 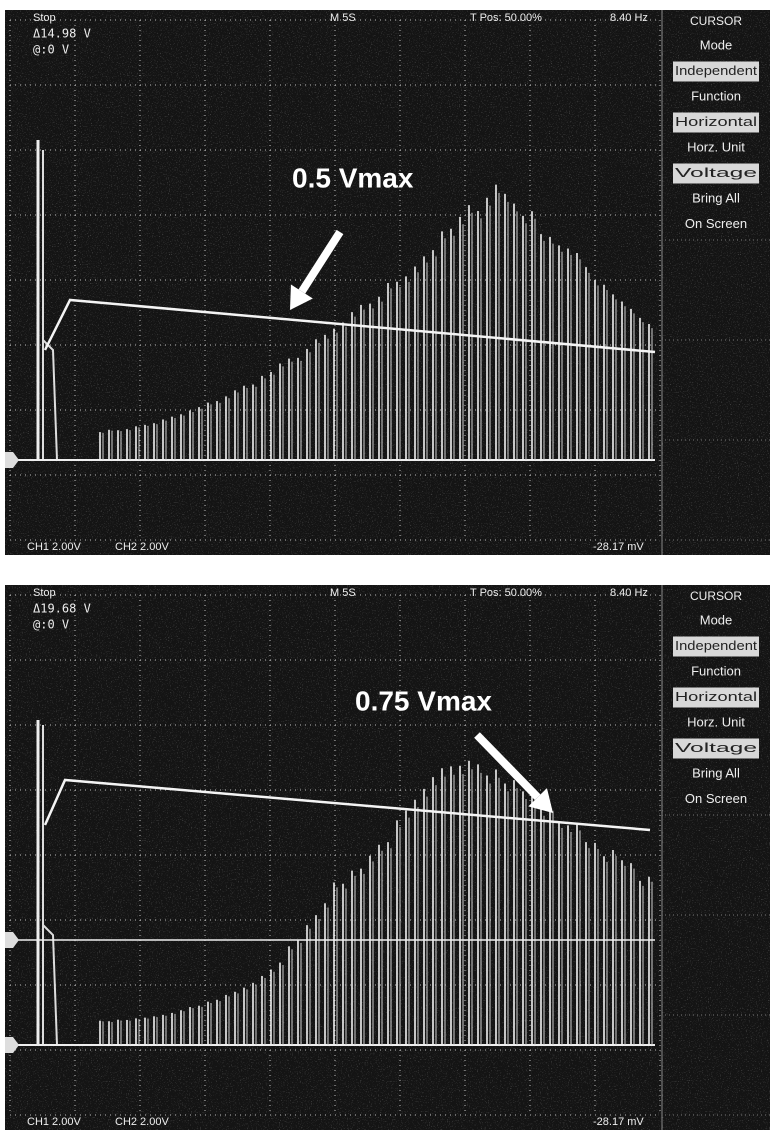 What do you see at coordinates (423, 700) in the screenshot?
I see `annotation: 0.75 Vmax` at bounding box center [423, 700].